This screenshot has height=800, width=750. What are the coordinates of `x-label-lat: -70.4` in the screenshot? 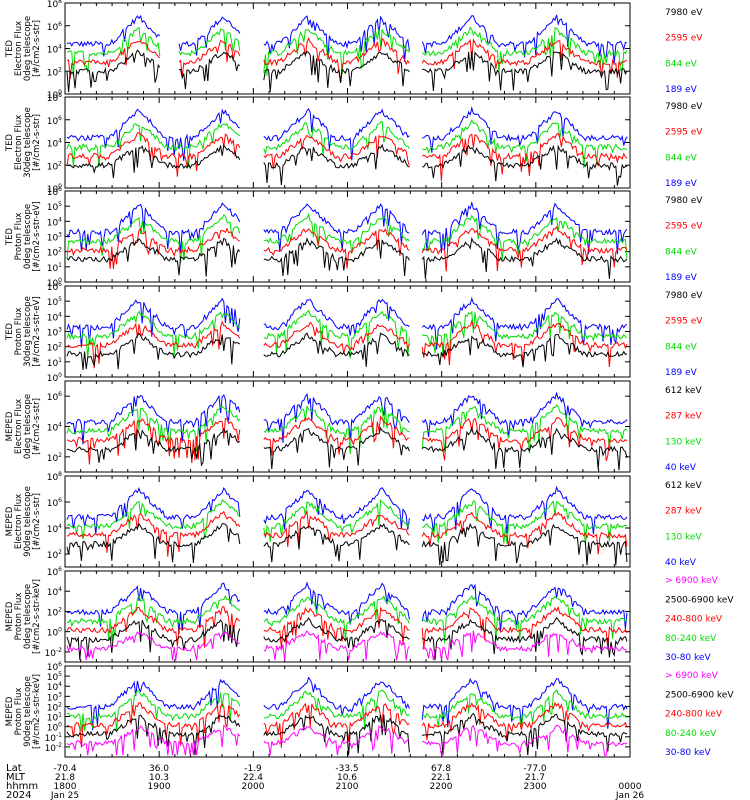 It's located at (65, 769).